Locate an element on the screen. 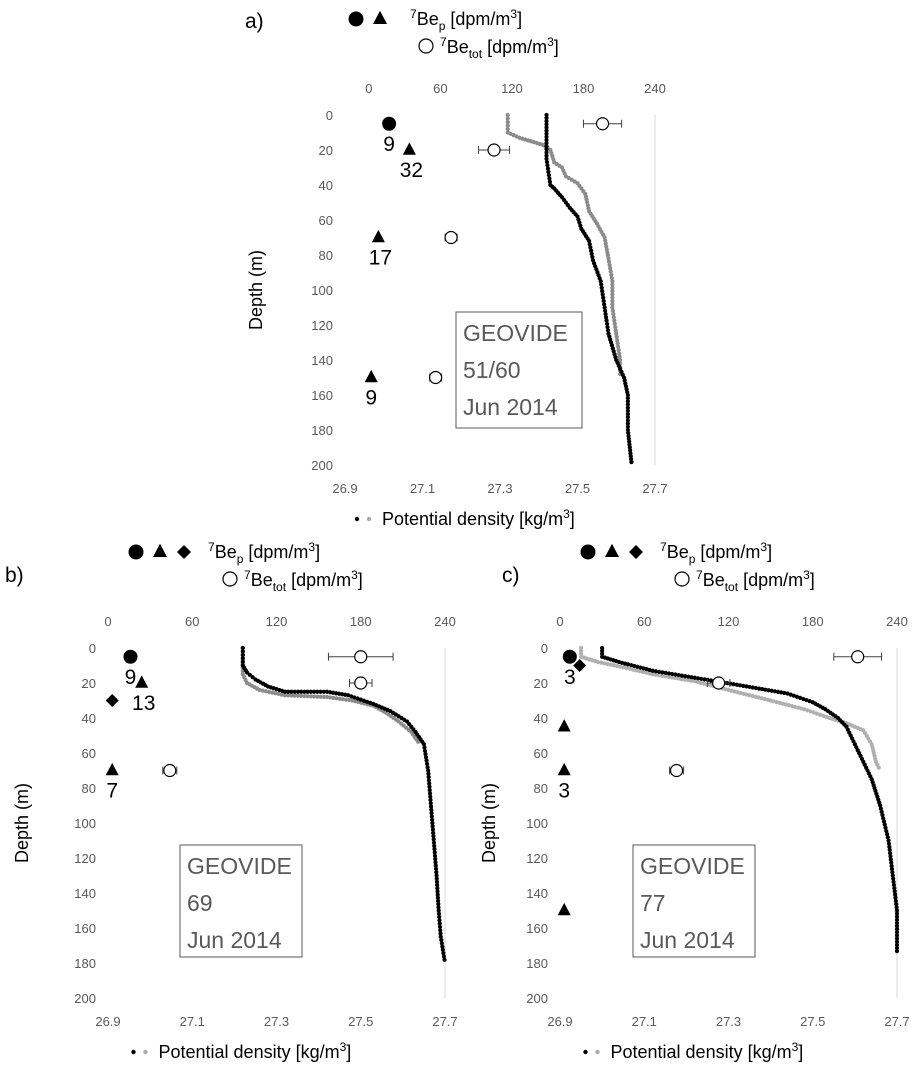 Image resolution: width=912 pixels, height=1070 pixels. x-bottom-tick-label: 27.3 is located at coordinates (499, 488).